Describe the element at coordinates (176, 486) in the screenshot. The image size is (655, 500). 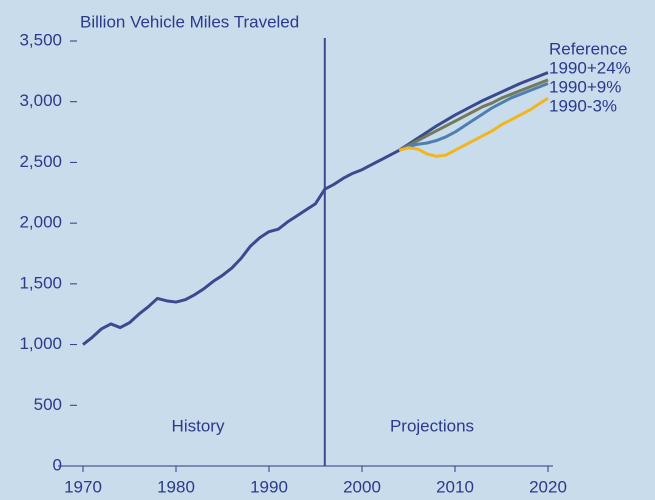
I see `x-tick-label: 1980` at that location.